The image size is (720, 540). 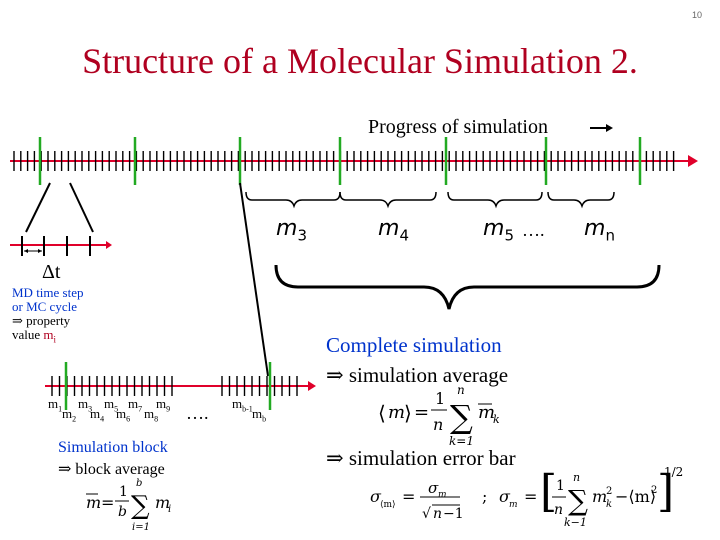 What do you see at coordinates (673, 472) in the screenshot?
I see `svg-text: 1/2` at bounding box center [673, 472].